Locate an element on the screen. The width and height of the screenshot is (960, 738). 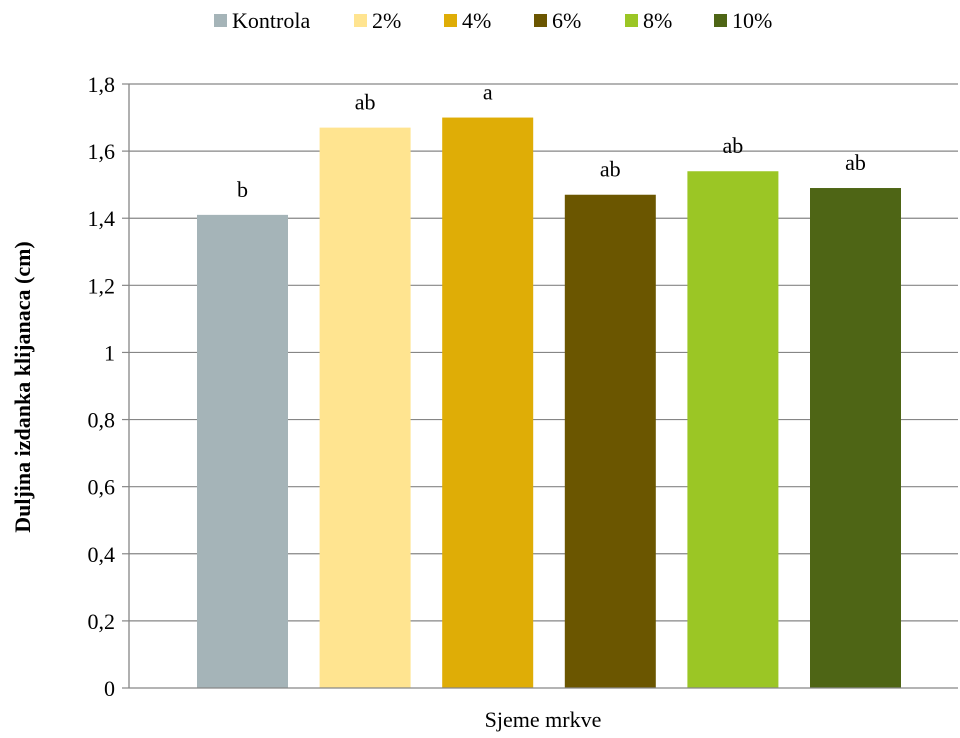
legend-label: 10% is located at coordinates (752, 20).